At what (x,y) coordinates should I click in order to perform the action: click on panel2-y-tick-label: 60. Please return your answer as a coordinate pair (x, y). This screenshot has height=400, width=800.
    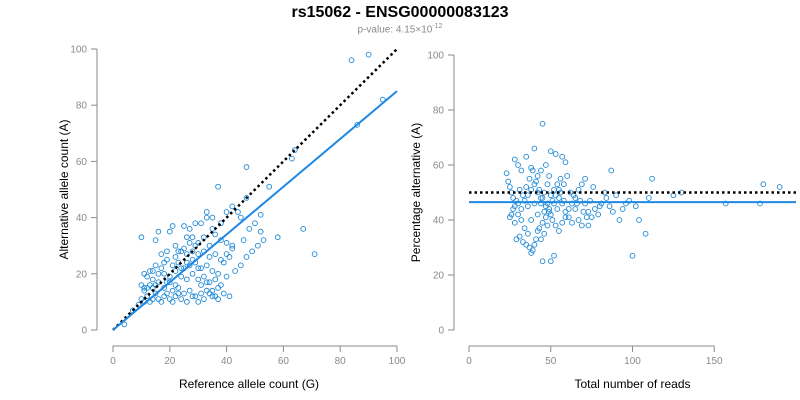
    Looking at the image, I should click on (439, 166).